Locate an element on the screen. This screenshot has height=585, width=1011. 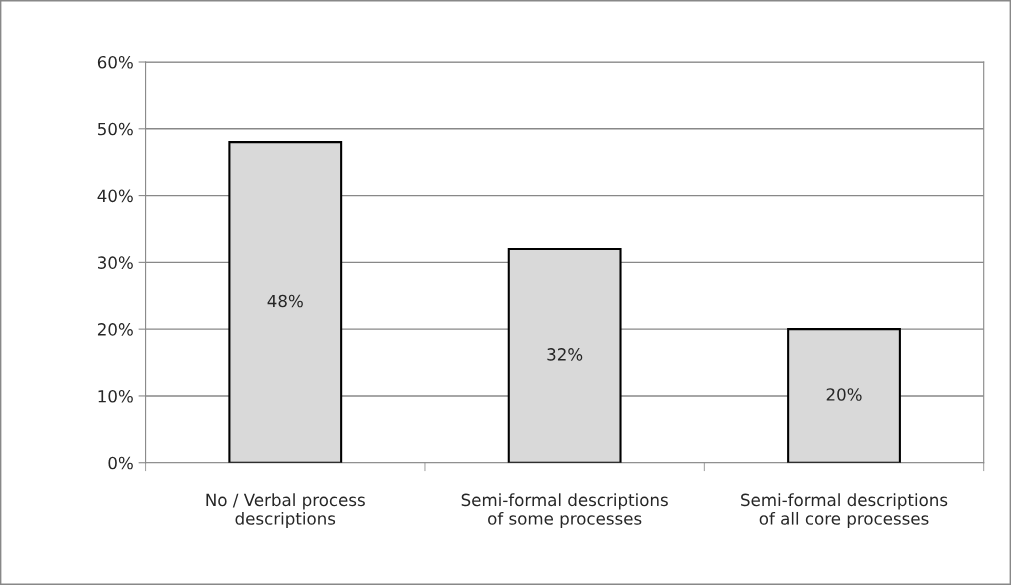
data-label: 48% is located at coordinates (285, 301).